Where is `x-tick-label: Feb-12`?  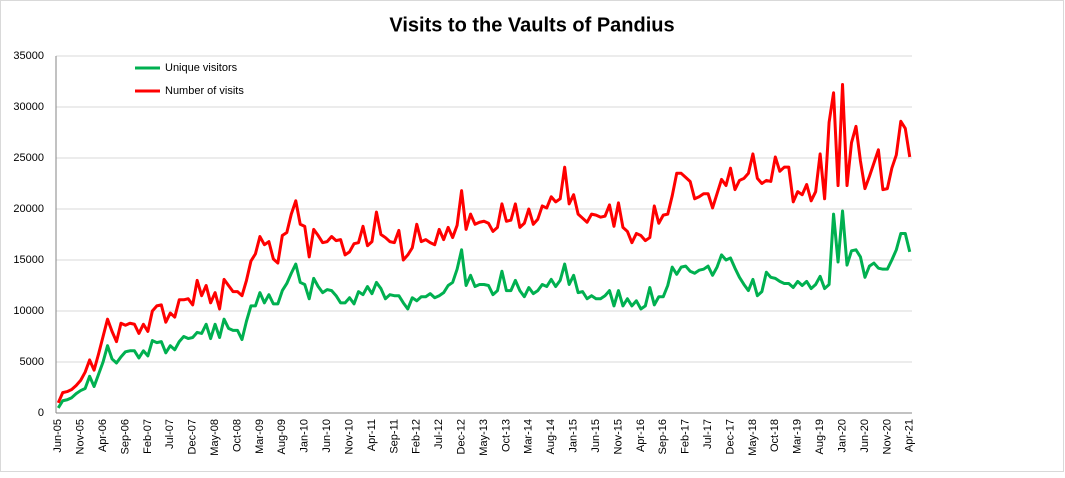
x-tick-label: Feb-12 is located at coordinates (417, 436).